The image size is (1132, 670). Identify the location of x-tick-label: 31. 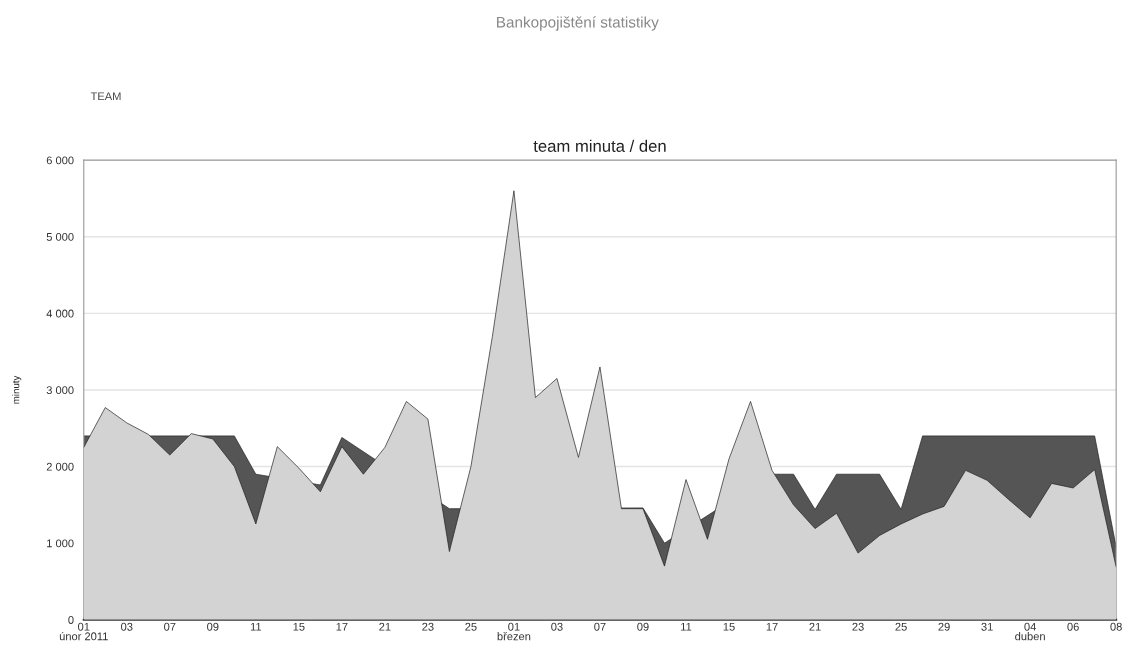
(987, 626).